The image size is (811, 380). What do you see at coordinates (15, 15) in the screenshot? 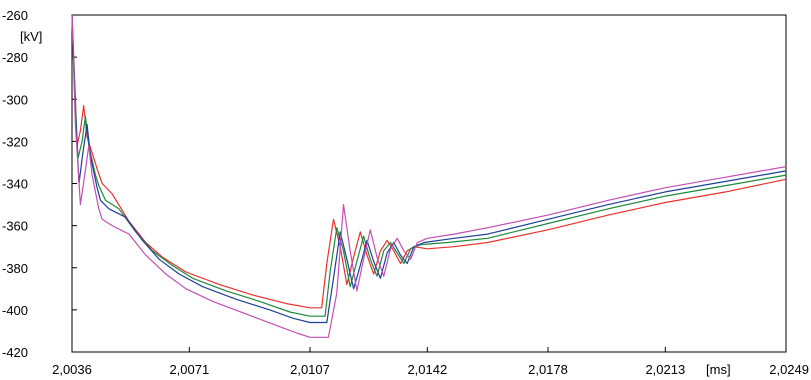
I see `y-tick-label: -260` at bounding box center [15, 15].